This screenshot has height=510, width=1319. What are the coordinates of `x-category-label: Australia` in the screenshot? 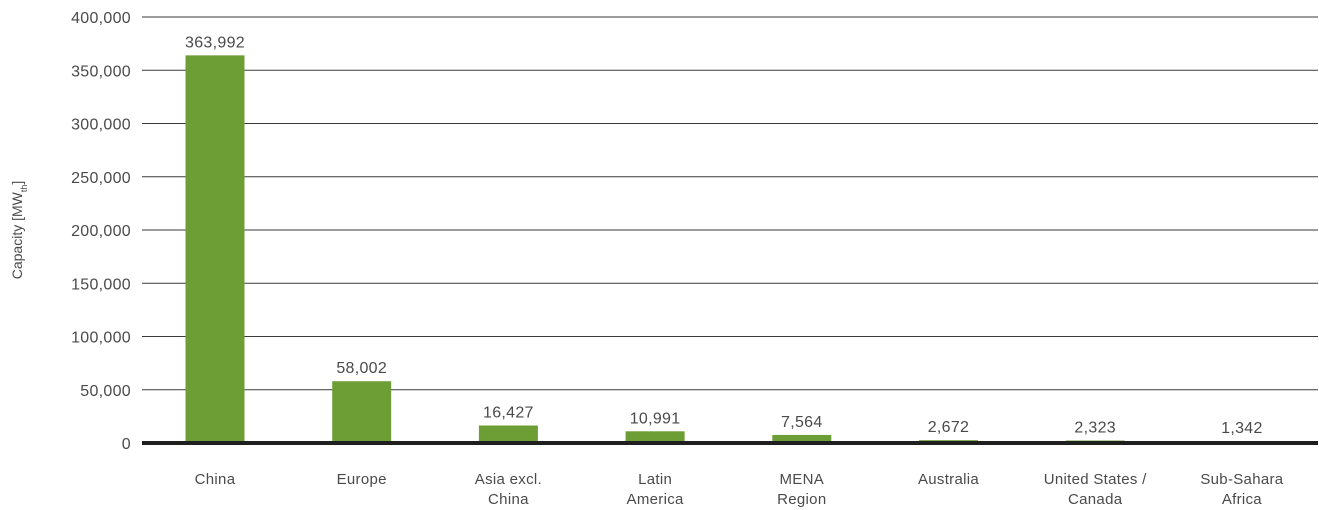 It's located at (948, 479).